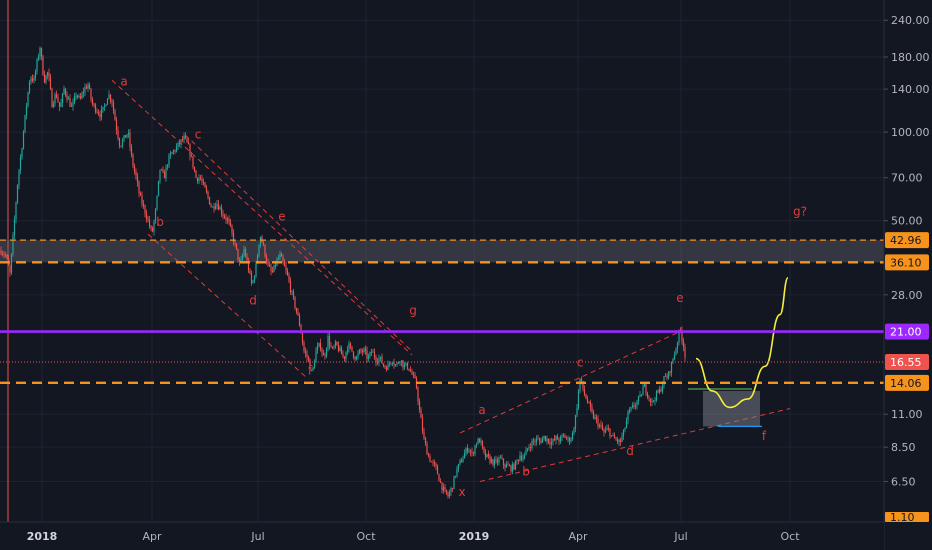 The image size is (932, 550). What do you see at coordinates (910, 20) in the screenshot?
I see `y-tick-label-0: 240.00` at bounding box center [910, 20].